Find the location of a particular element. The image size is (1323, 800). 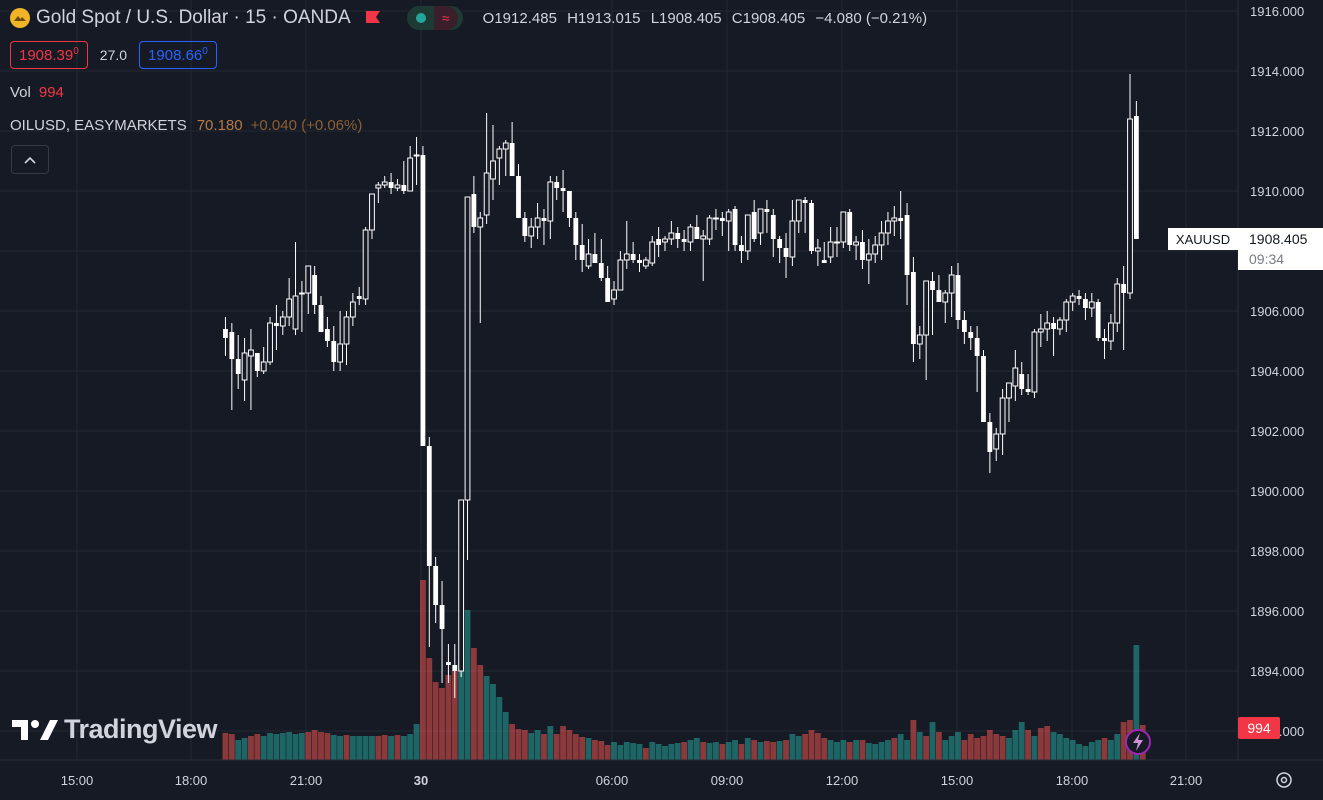

time-tick-label: 15:00 is located at coordinates (957, 780).